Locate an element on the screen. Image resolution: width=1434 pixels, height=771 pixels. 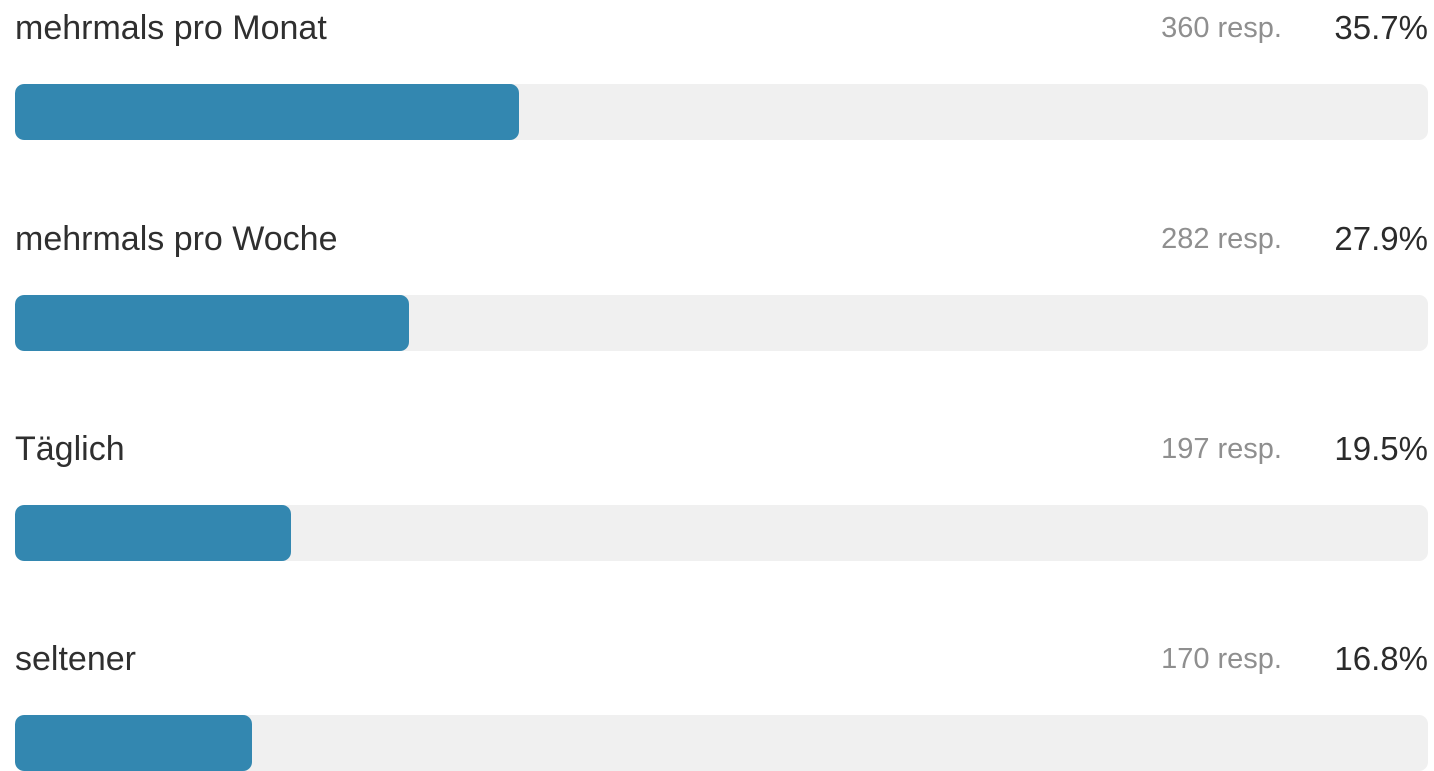
bar-label: mehrmals pro Monat is located at coordinates (171, 28).